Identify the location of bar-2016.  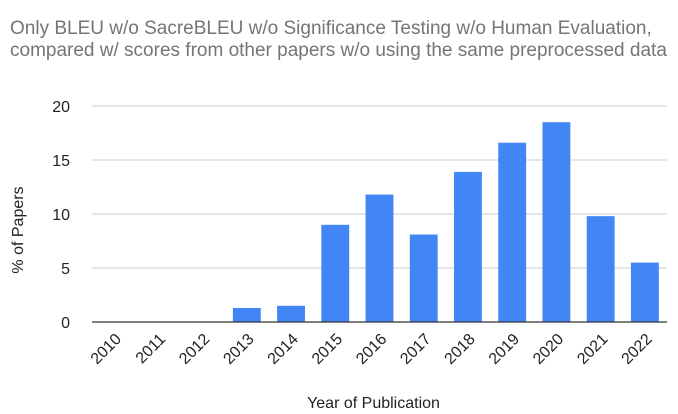
(379, 258).